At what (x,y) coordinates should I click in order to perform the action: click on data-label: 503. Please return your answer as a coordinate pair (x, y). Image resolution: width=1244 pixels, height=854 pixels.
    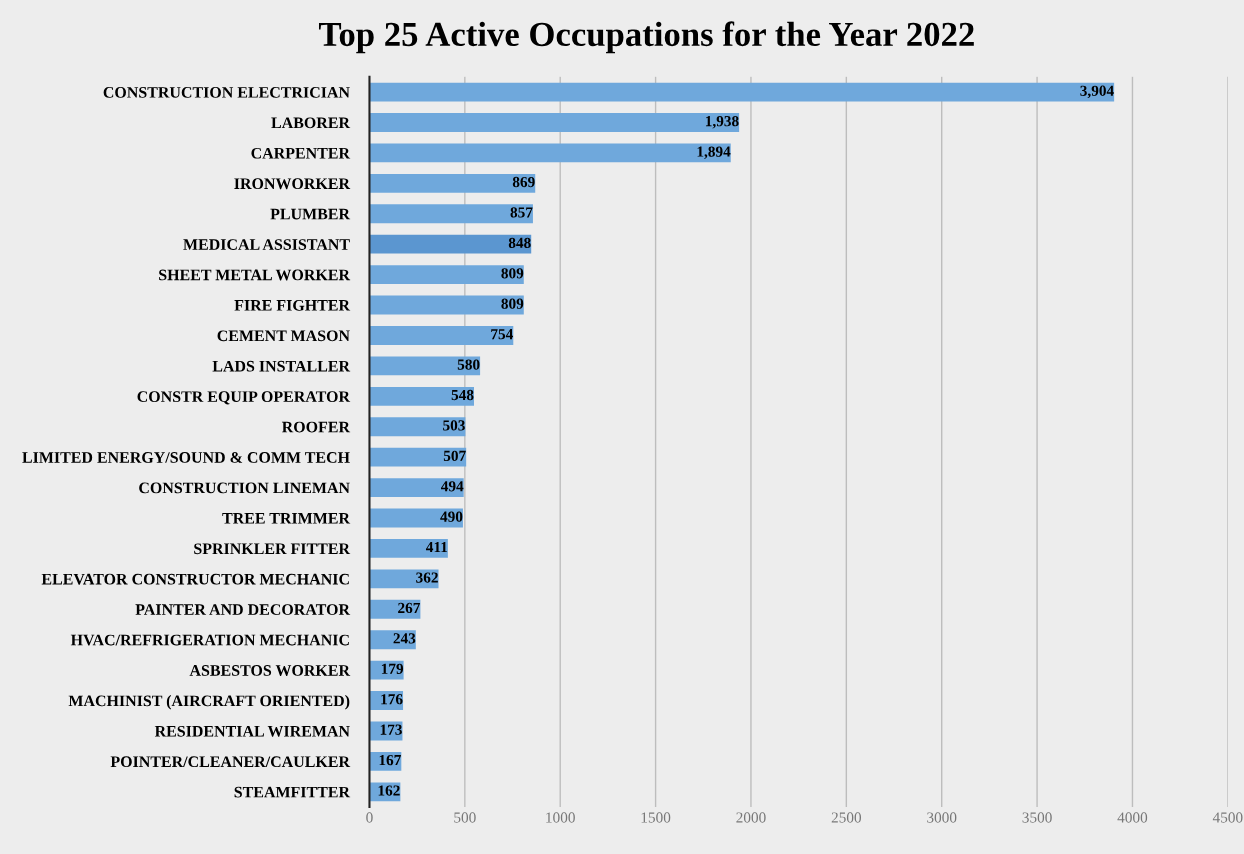
    Looking at the image, I should click on (454, 425).